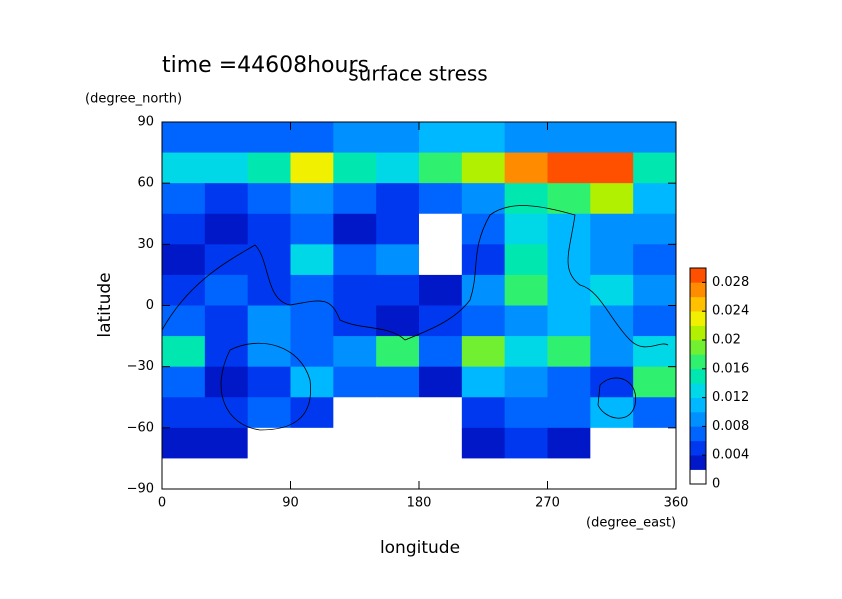  What do you see at coordinates (631, 523) in the screenshot?
I see `x-unit: (degree_east)` at bounding box center [631, 523].